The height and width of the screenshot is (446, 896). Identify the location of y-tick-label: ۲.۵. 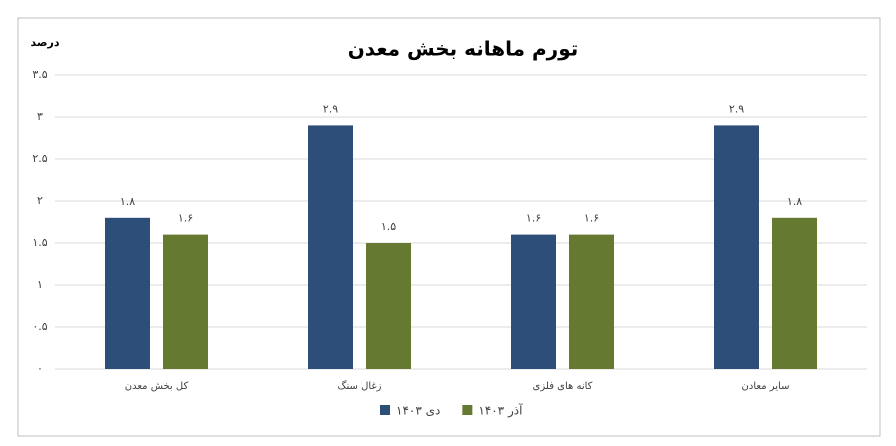
(39, 158).